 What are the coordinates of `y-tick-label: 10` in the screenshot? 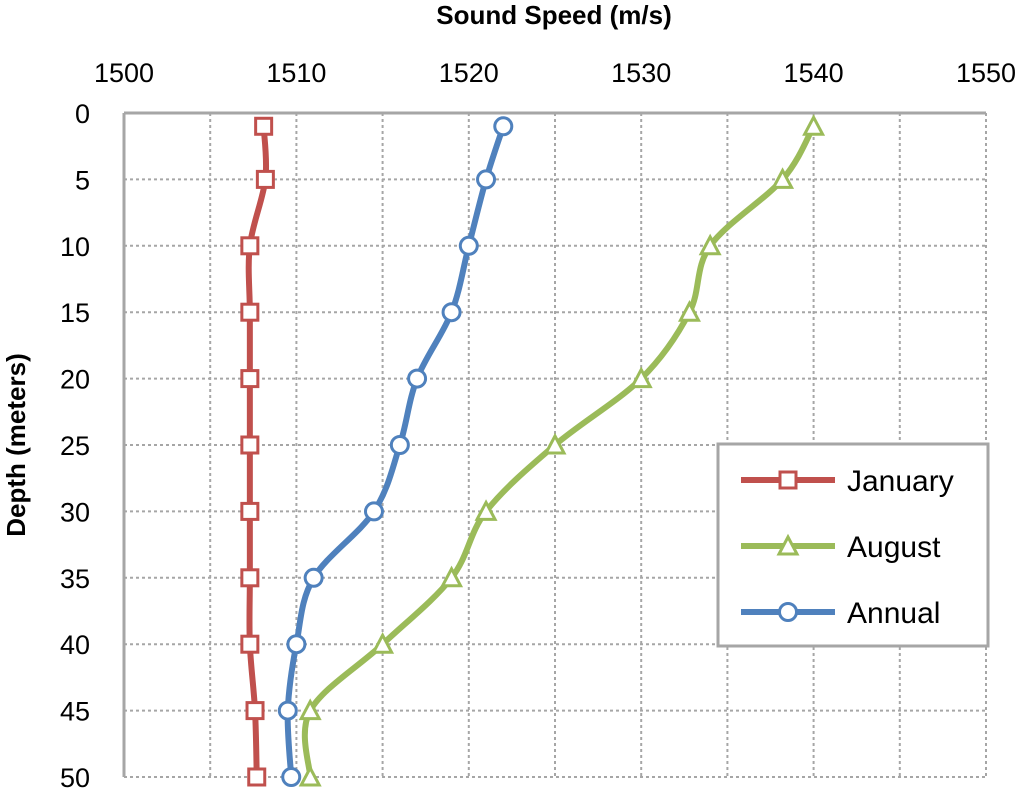 It's located at (75, 247).